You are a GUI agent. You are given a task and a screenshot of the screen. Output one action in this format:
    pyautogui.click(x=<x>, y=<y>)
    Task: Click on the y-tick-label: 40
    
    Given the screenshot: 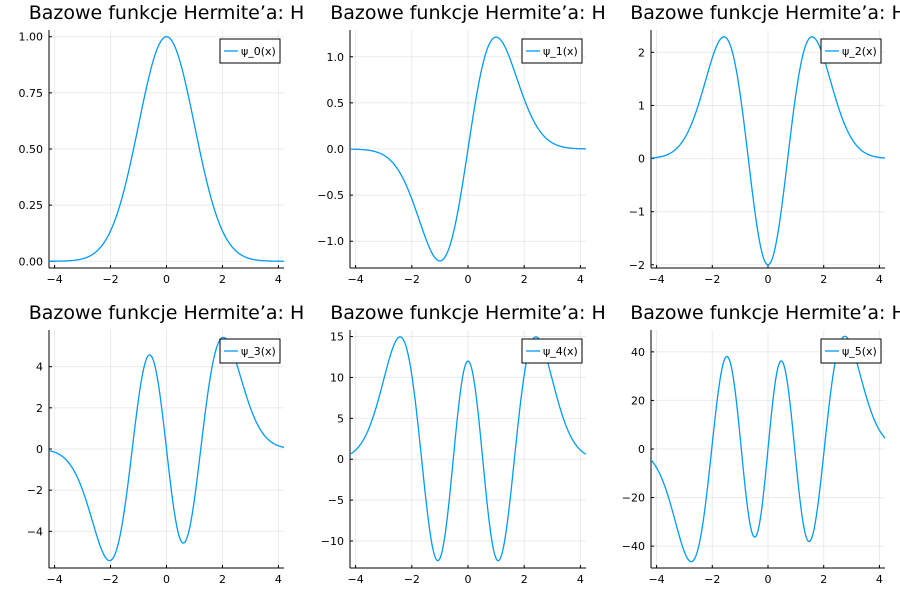 What is the action you would take?
    pyautogui.click(x=638, y=352)
    